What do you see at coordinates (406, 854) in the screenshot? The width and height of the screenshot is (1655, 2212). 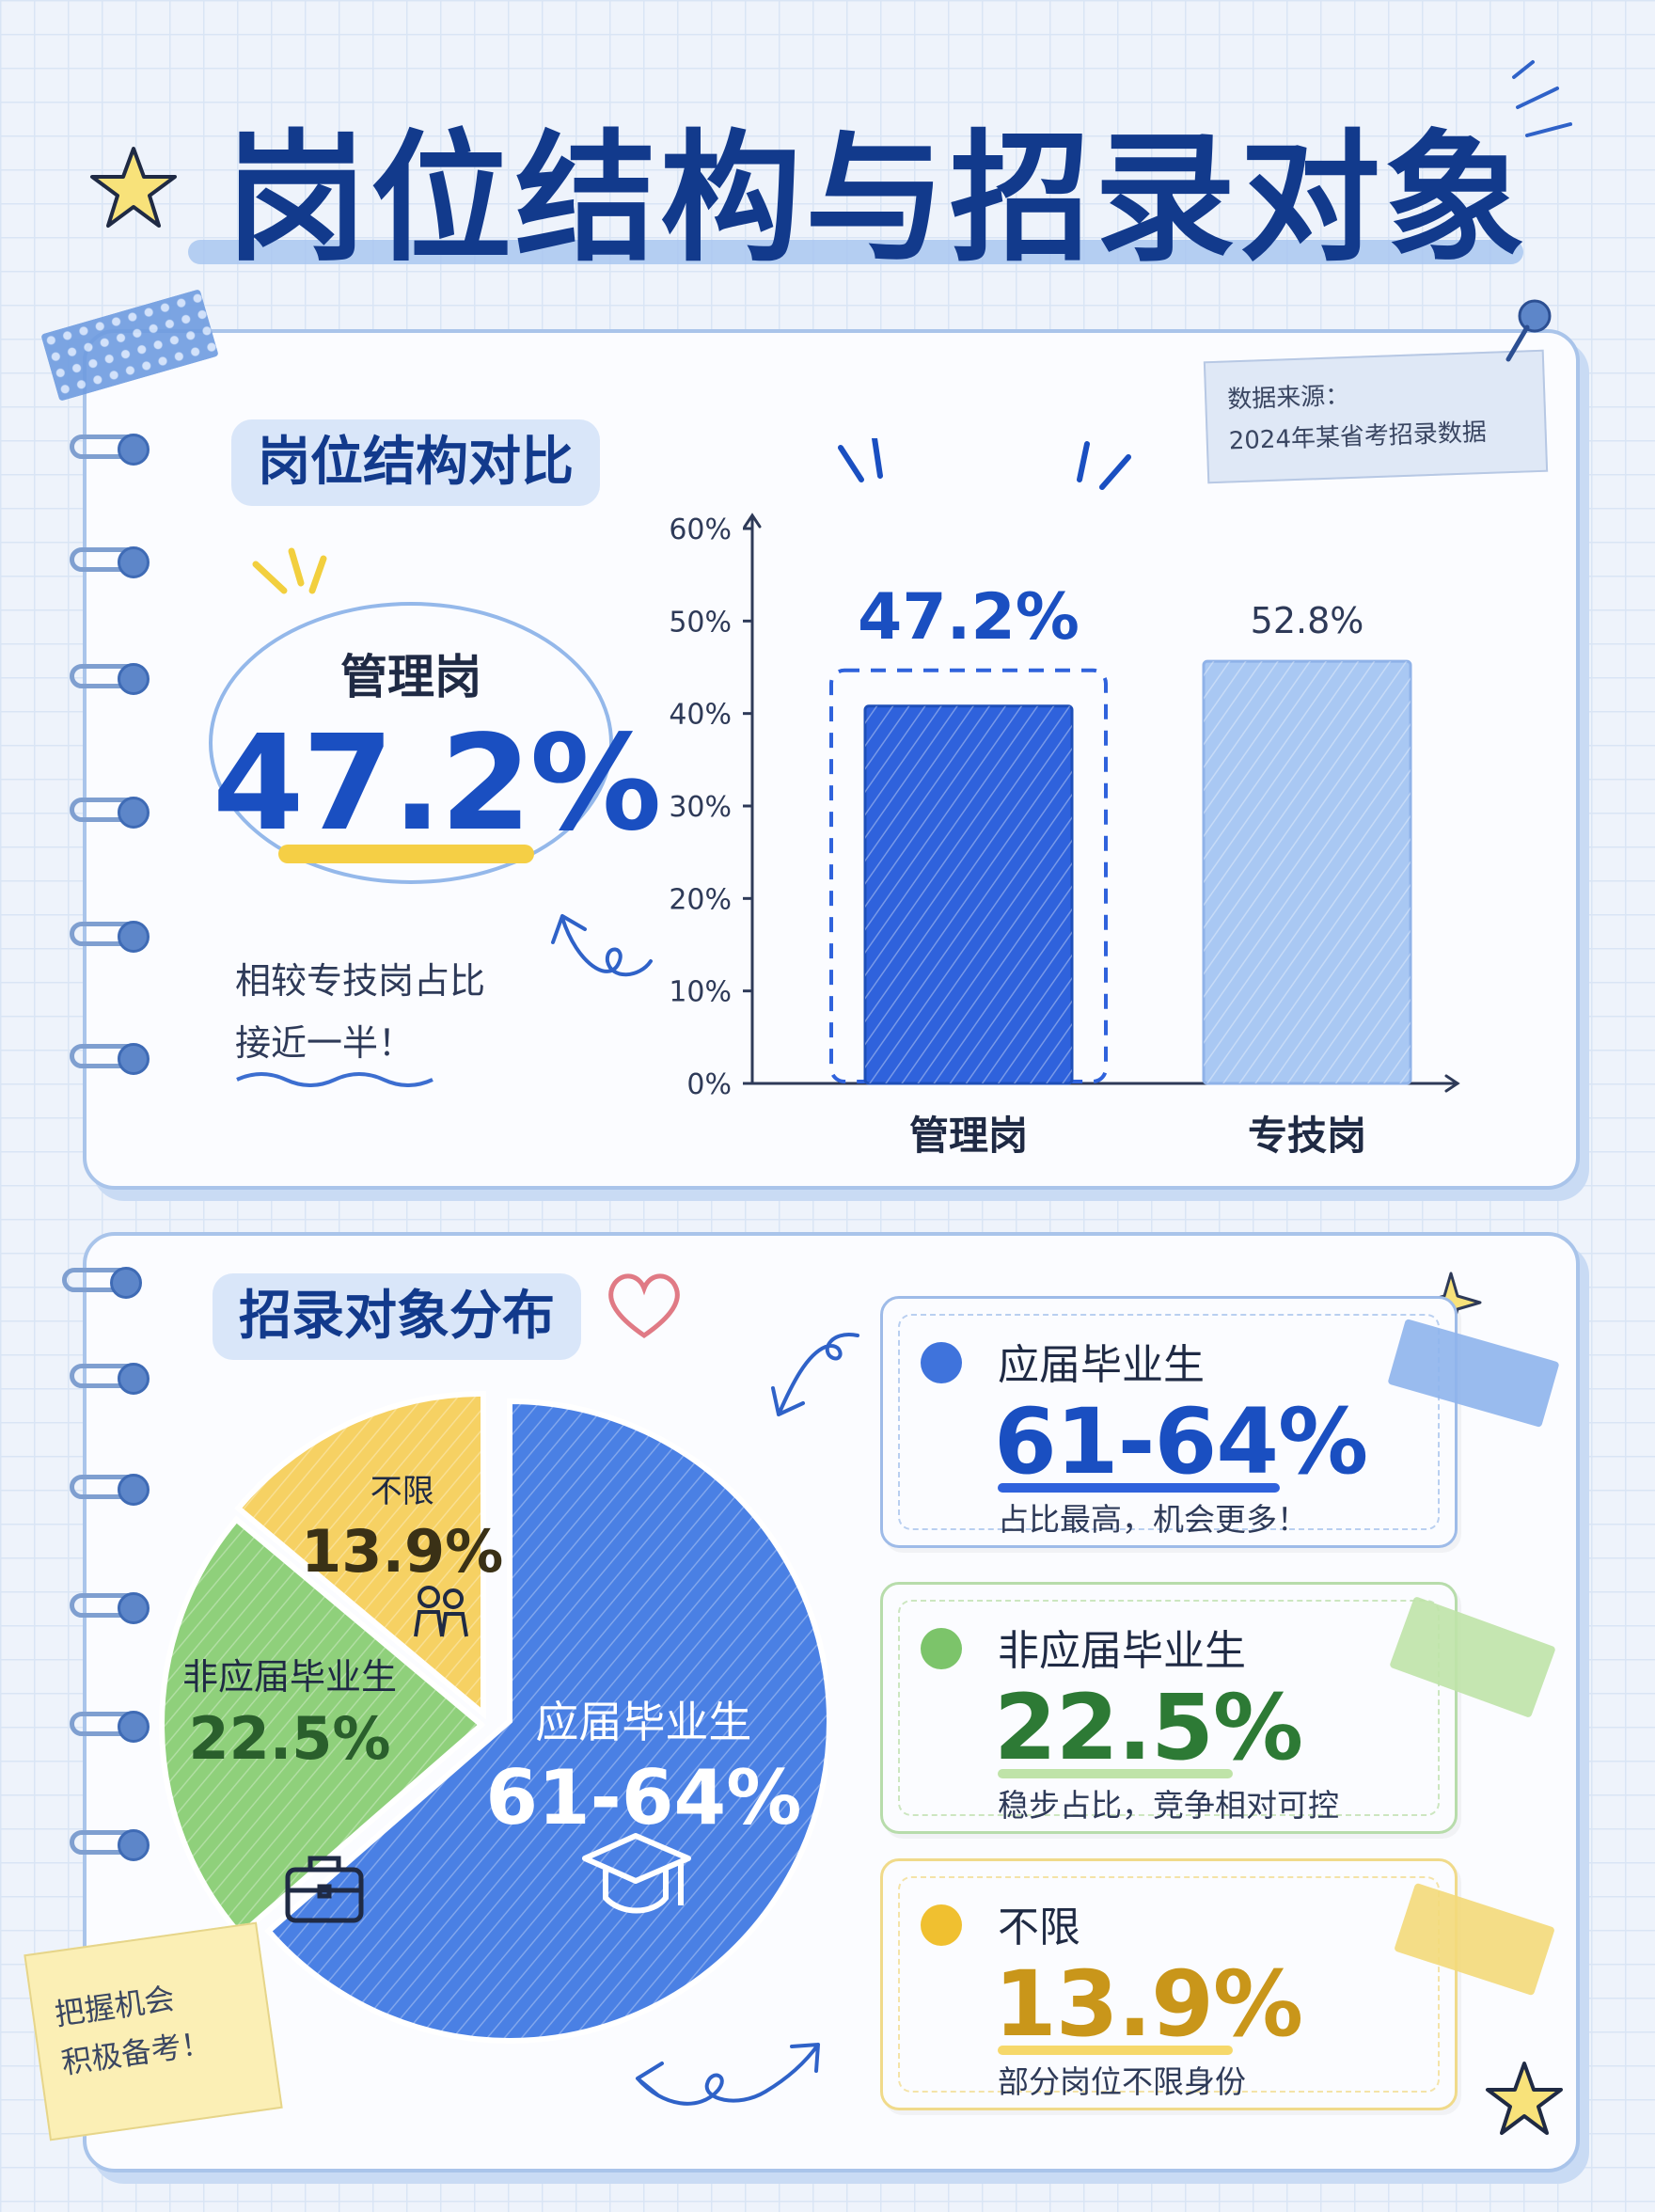 I see `highlight-underline` at bounding box center [406, 854].